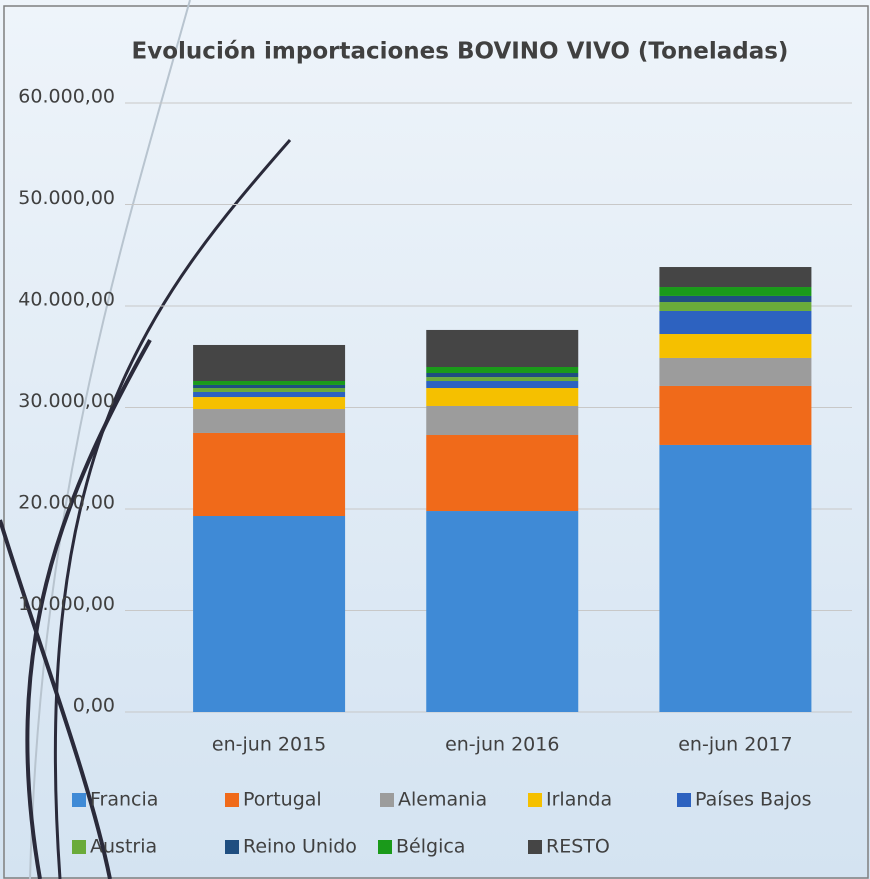 The image size is (870, 879). I want to click on legend-label: Países Bajos, so click(753, 800).